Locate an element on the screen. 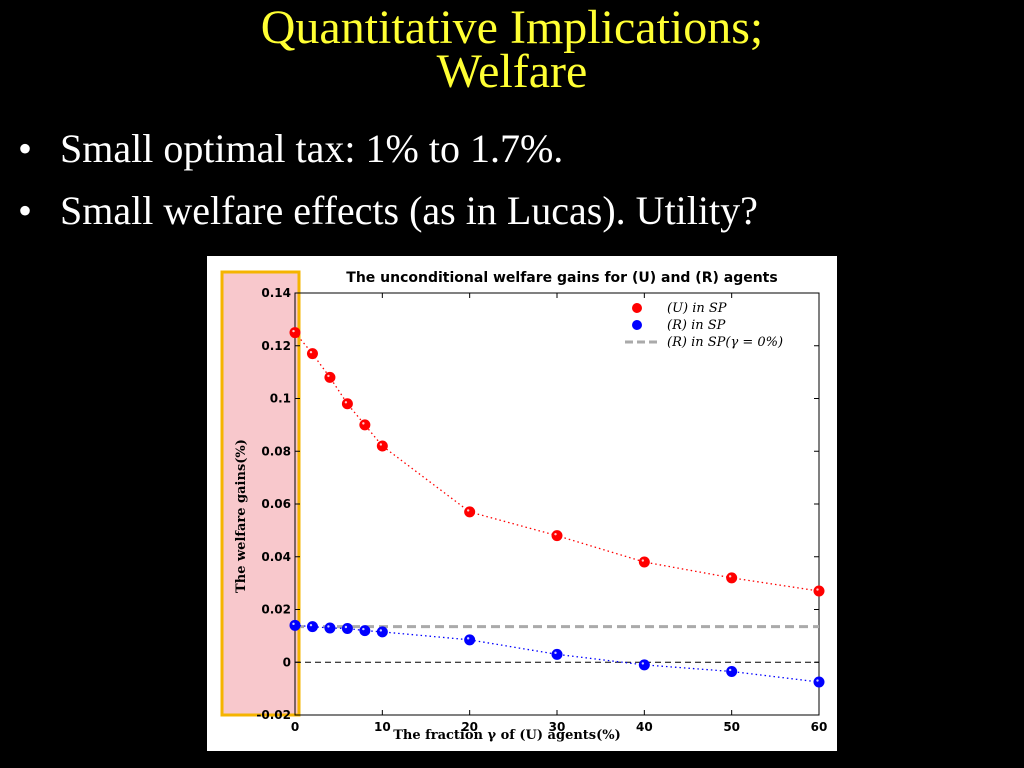 This screenshot has height=768, width=1024. slide-title-line1: Quantitative Implications; is located at coordinates (512, 27).